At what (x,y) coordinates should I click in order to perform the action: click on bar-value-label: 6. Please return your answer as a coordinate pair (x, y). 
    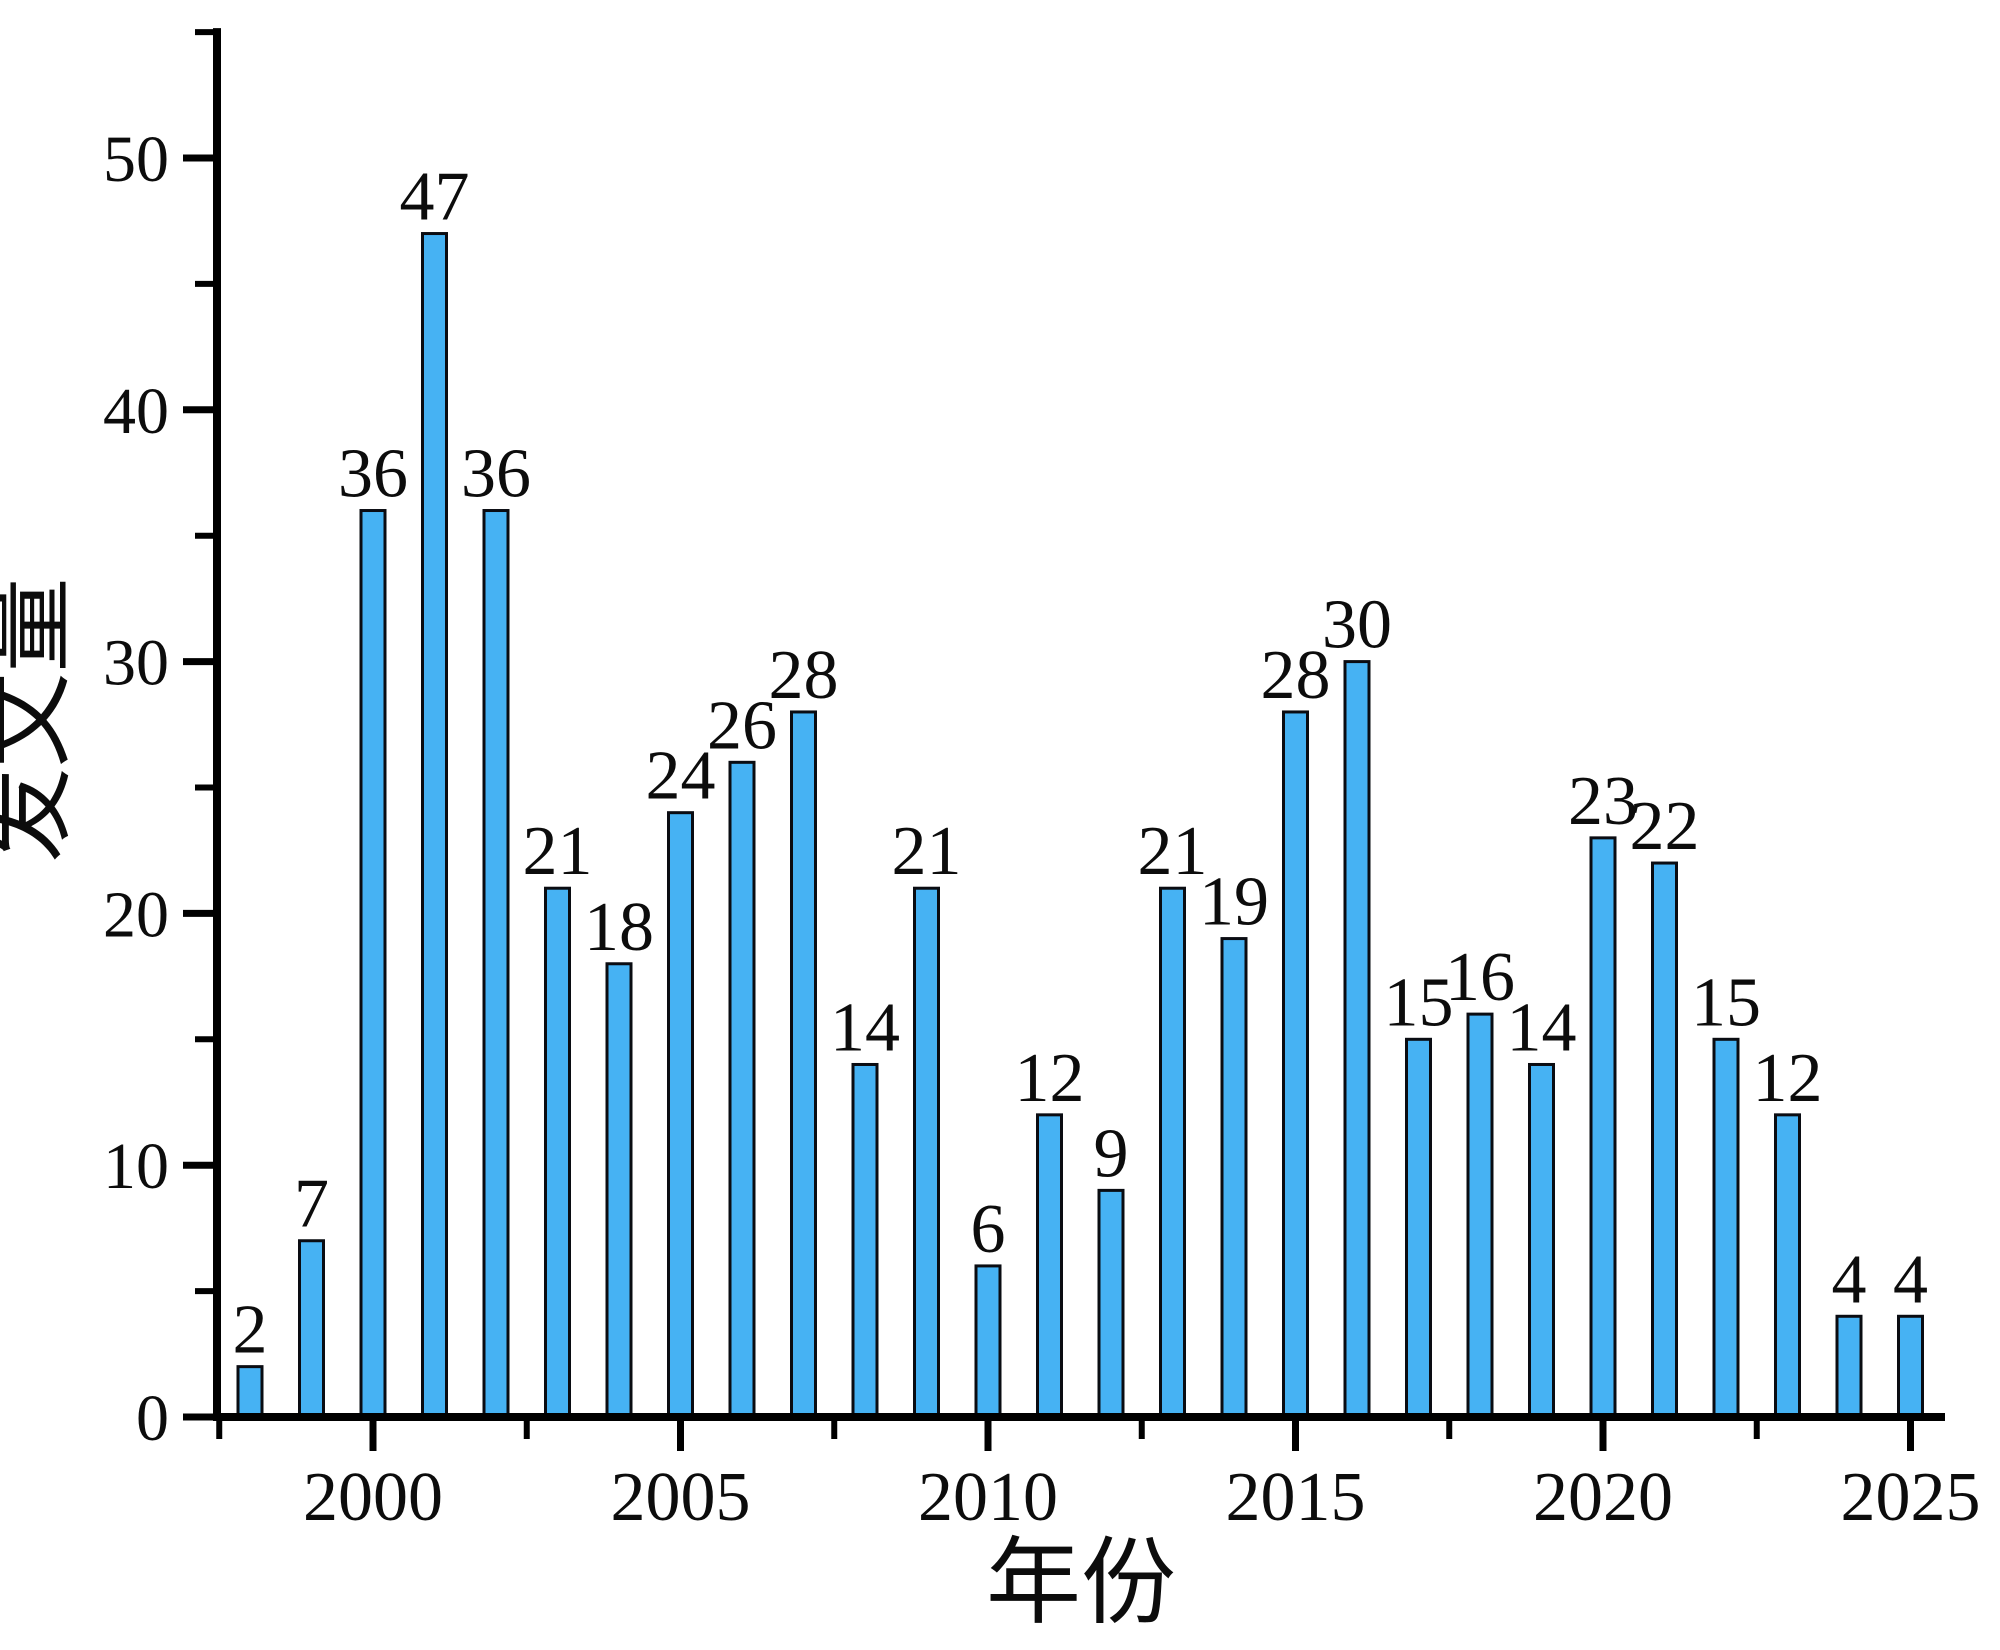
    Looking at the image, I should click on (988, 1229).